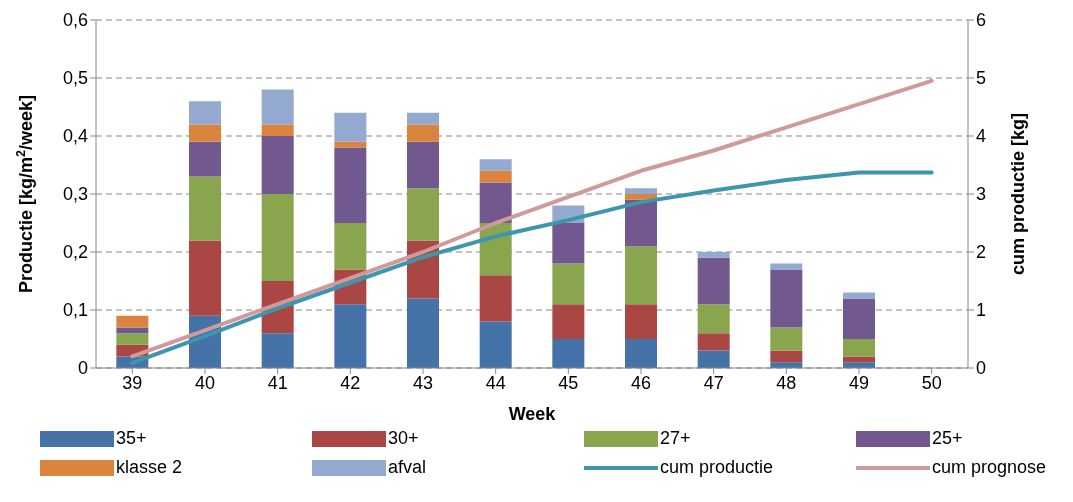  What do you see at coordinates (947, 438) in the screenshot?
I see `legend-label: 25+` at bounding box center [947, 438].